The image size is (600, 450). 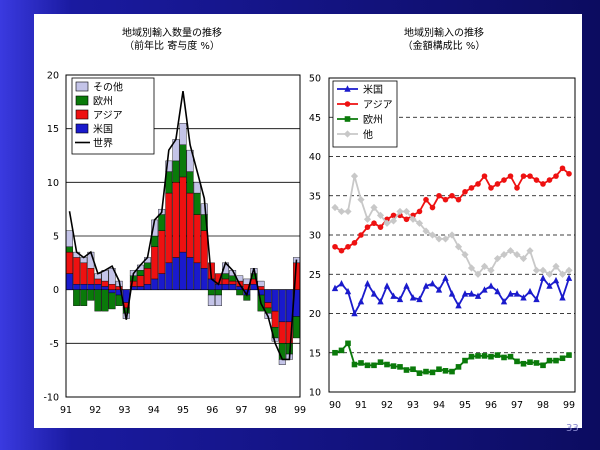 What do you see at coordinates (103, 102) in the screenshot?
I see `left-legend-label: 欧州` at bounding box center [103, 102].